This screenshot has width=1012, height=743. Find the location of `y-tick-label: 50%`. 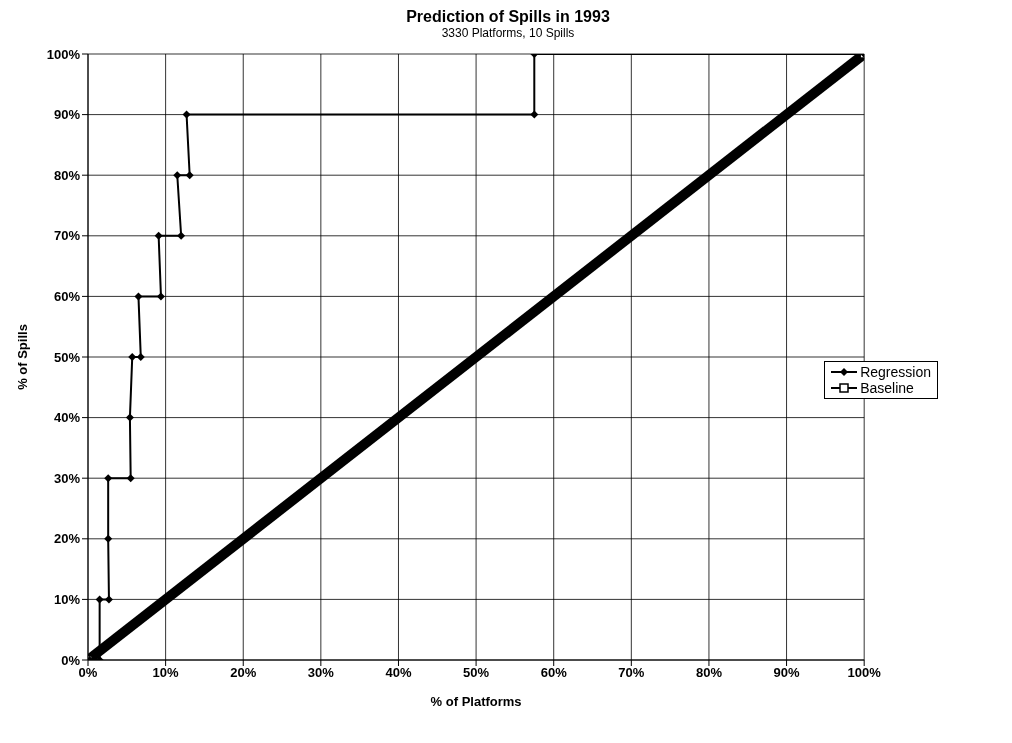

y-tick-label: 50% is located at coordinates (67, 357).